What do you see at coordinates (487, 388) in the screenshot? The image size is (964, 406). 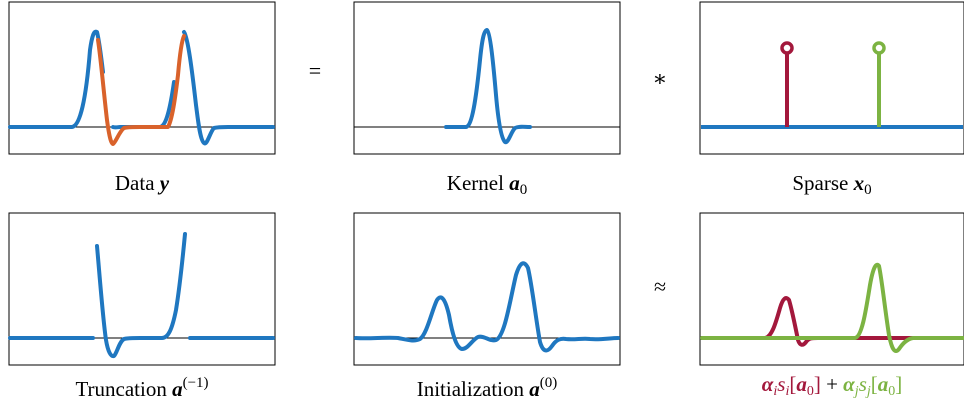 I see `panel-initialization-label: Initialization a(0)` at bounding box center [487, 388].